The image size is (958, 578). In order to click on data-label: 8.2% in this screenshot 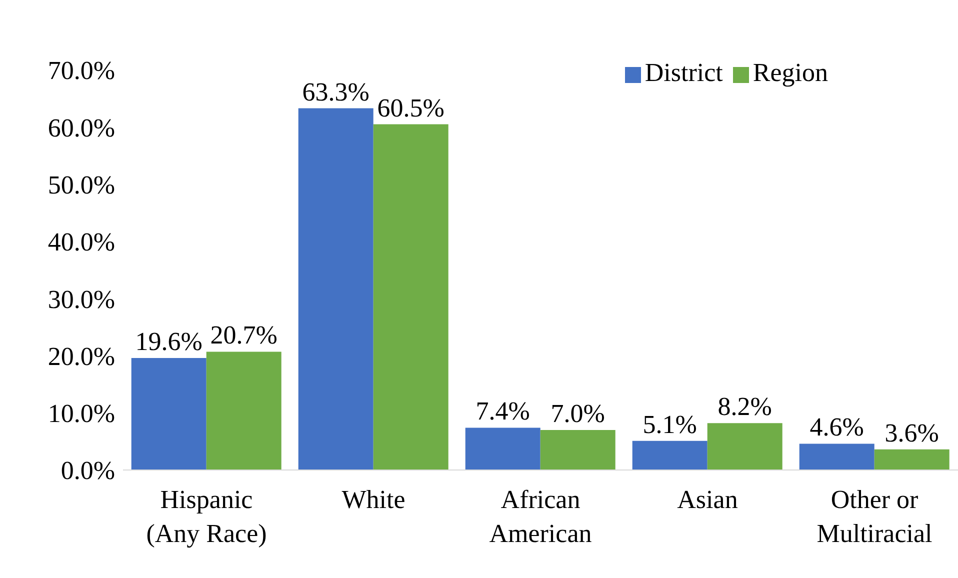, I will do `click(745, 407)`.